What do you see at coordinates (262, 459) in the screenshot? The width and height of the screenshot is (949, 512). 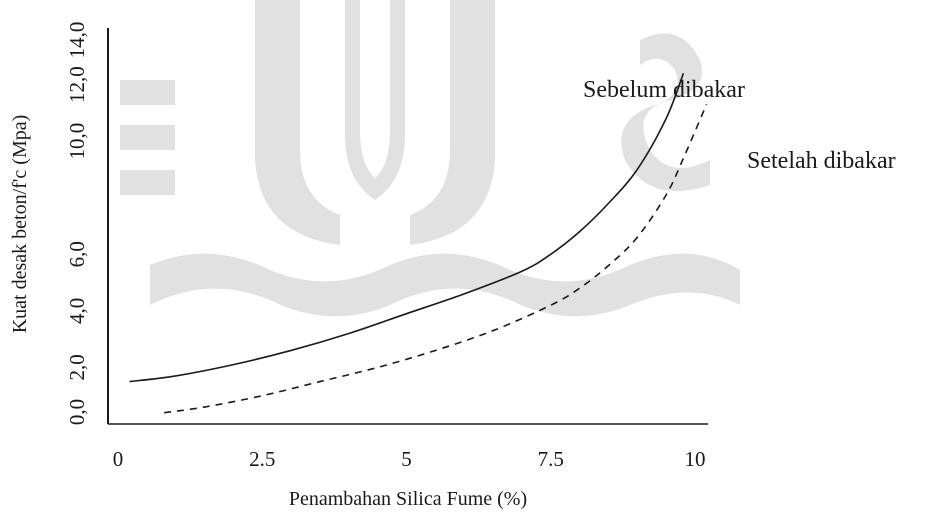 I see `x-tick-label: 2.5` at bounding box center [262, 459].